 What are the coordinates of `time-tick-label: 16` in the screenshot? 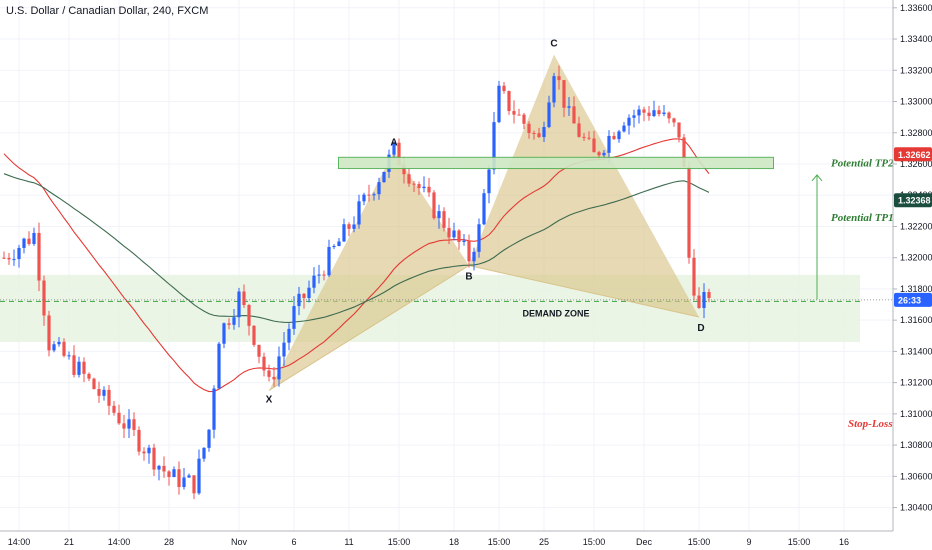 It's located at (844, 542).